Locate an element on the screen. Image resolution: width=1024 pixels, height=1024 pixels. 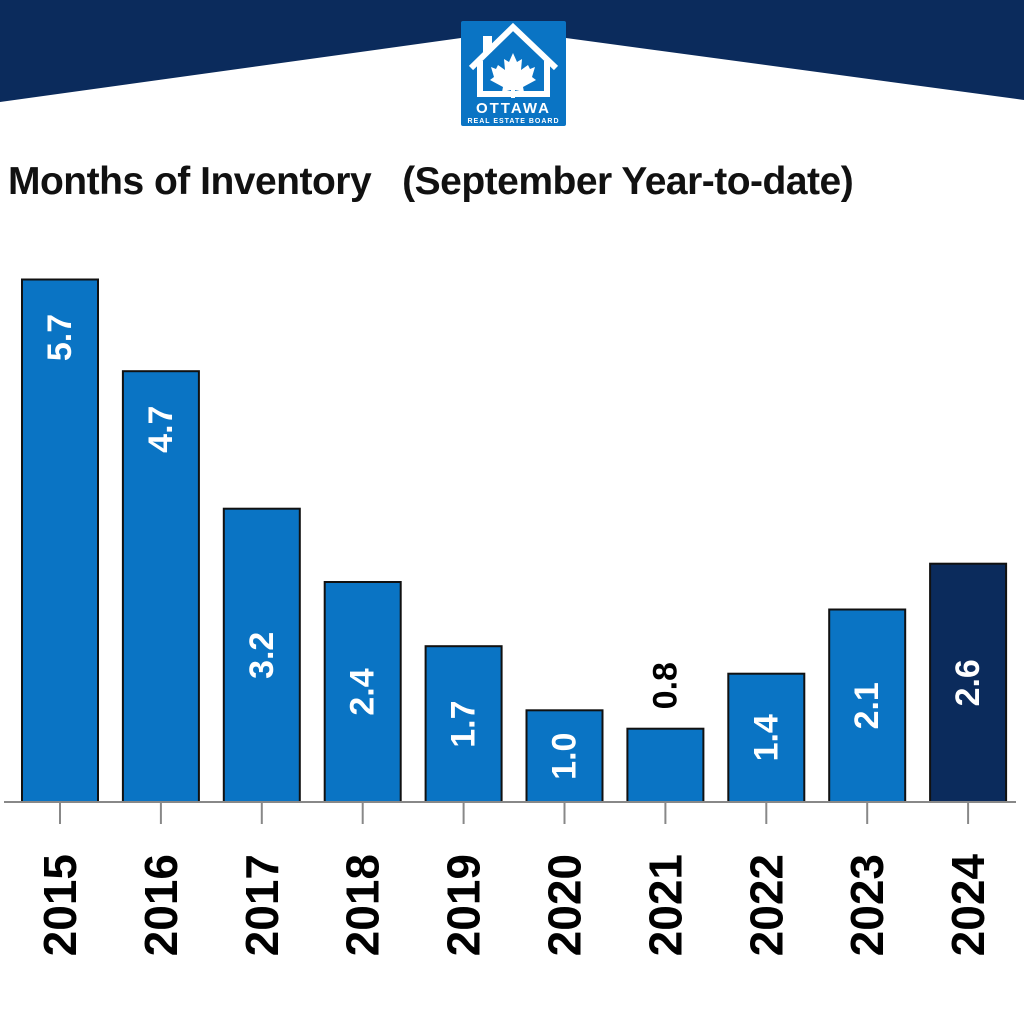
x-tick-label: 2016 is located at coordinates (161, 905).